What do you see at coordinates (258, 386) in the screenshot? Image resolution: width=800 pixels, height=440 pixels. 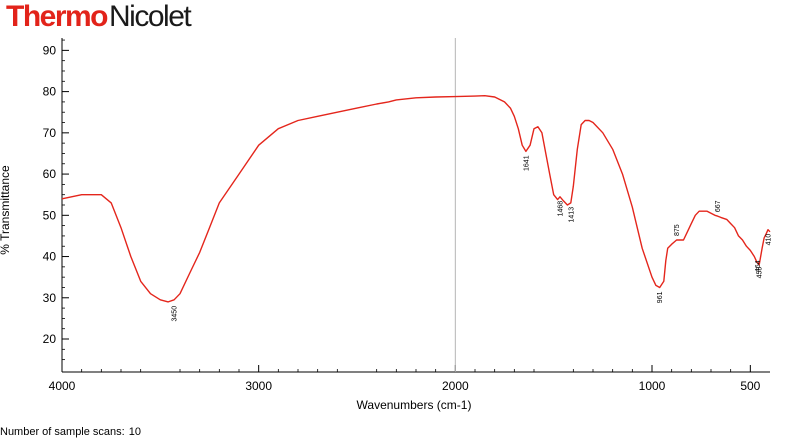 I see `x-tick-label: 3000` at bounding box center [258, 386].